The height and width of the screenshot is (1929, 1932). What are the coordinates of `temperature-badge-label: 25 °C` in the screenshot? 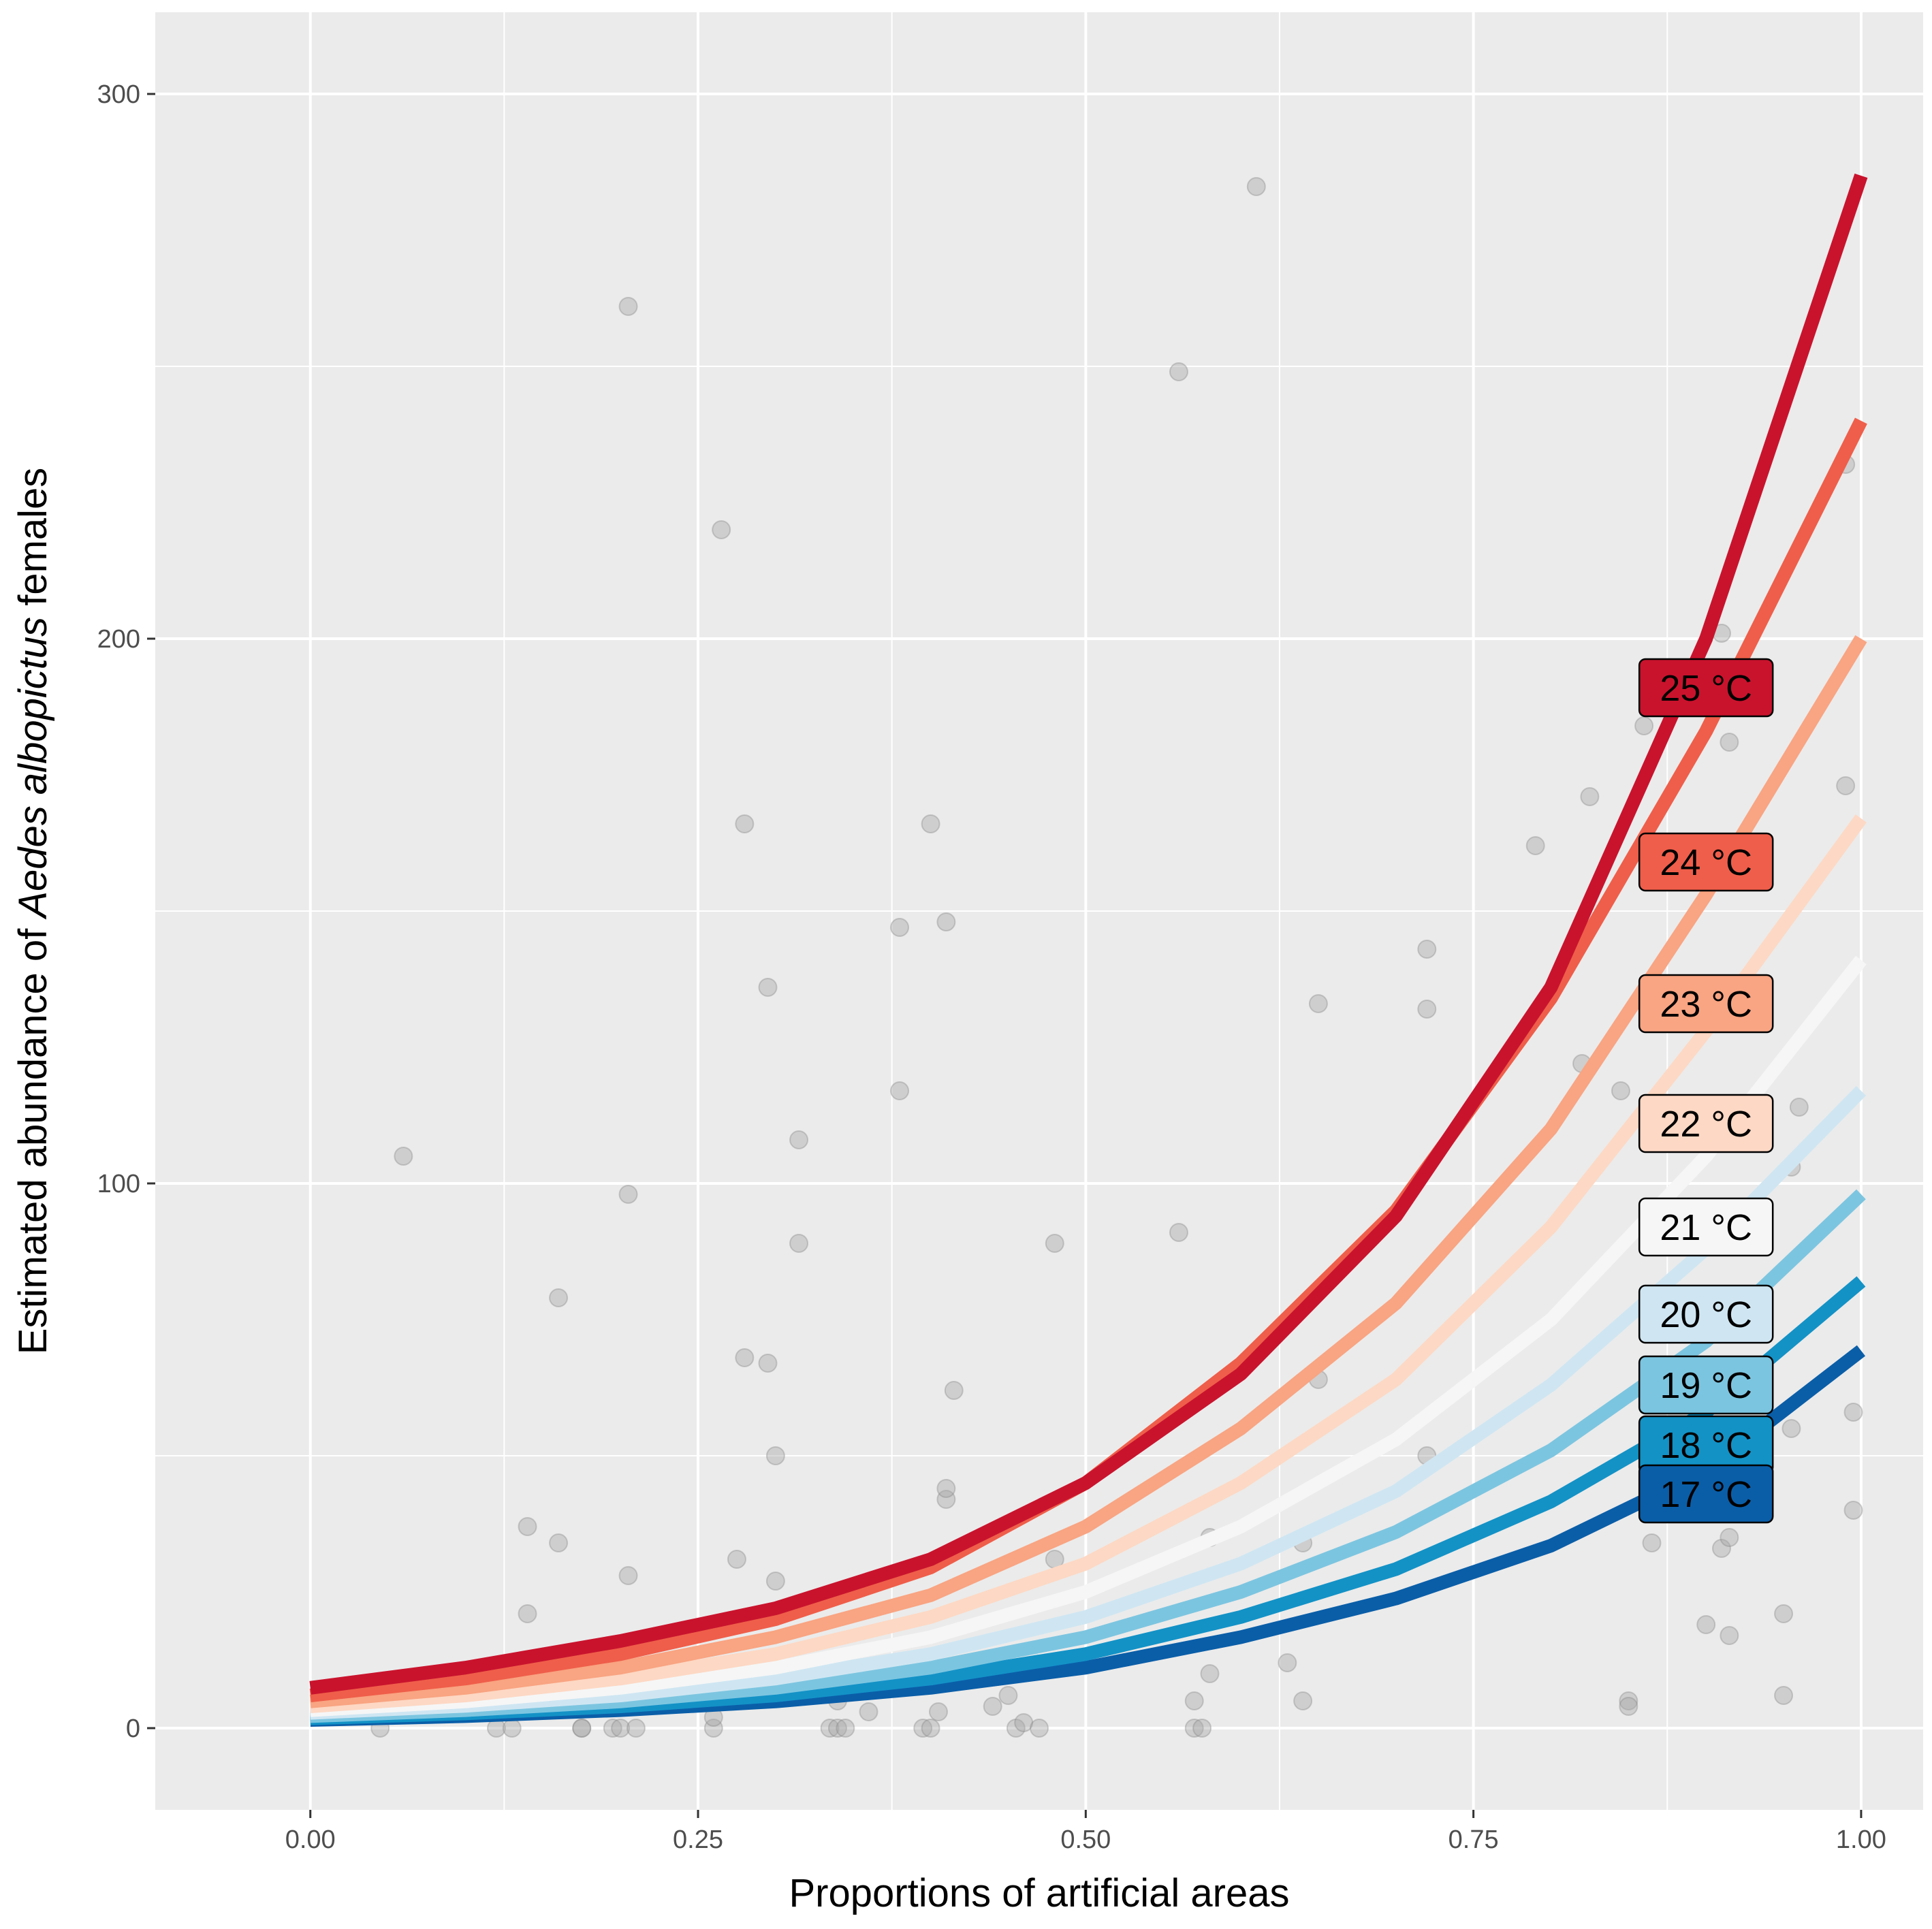 It's located at (1706, 688).